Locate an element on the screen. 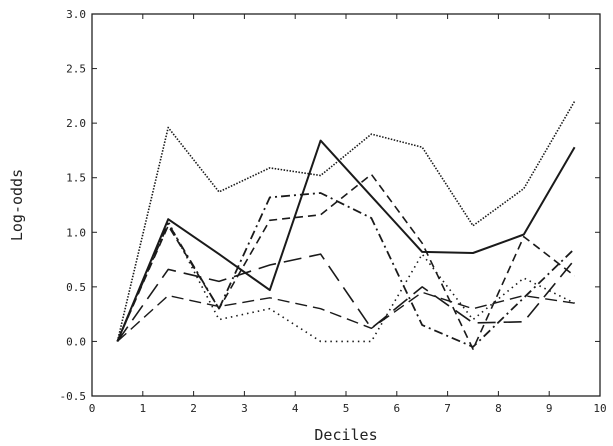 This screenshot has width=613, height=446. x-tick-label: 9 is located at coordinates (549, 408).